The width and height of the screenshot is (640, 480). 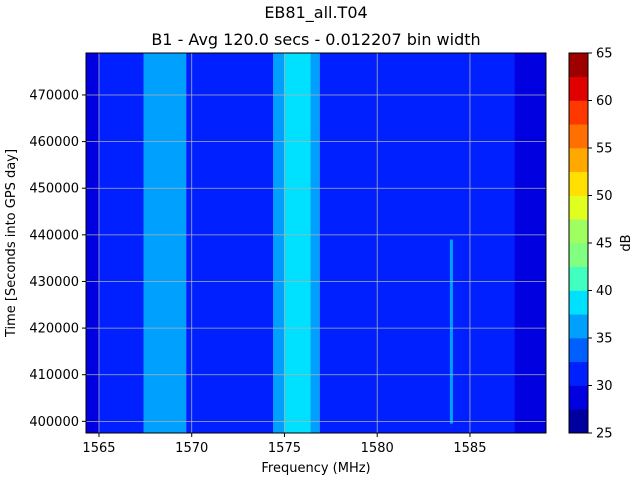 I want to click on colorbar-tick-label: 55, so click(x=604, y=149).